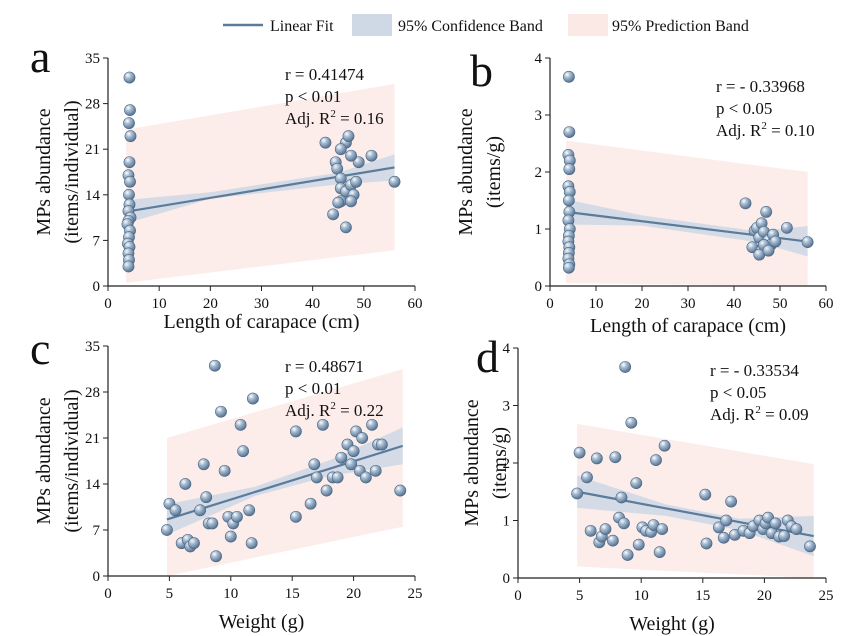  I want to click on confidence-band, so click(695, 516).